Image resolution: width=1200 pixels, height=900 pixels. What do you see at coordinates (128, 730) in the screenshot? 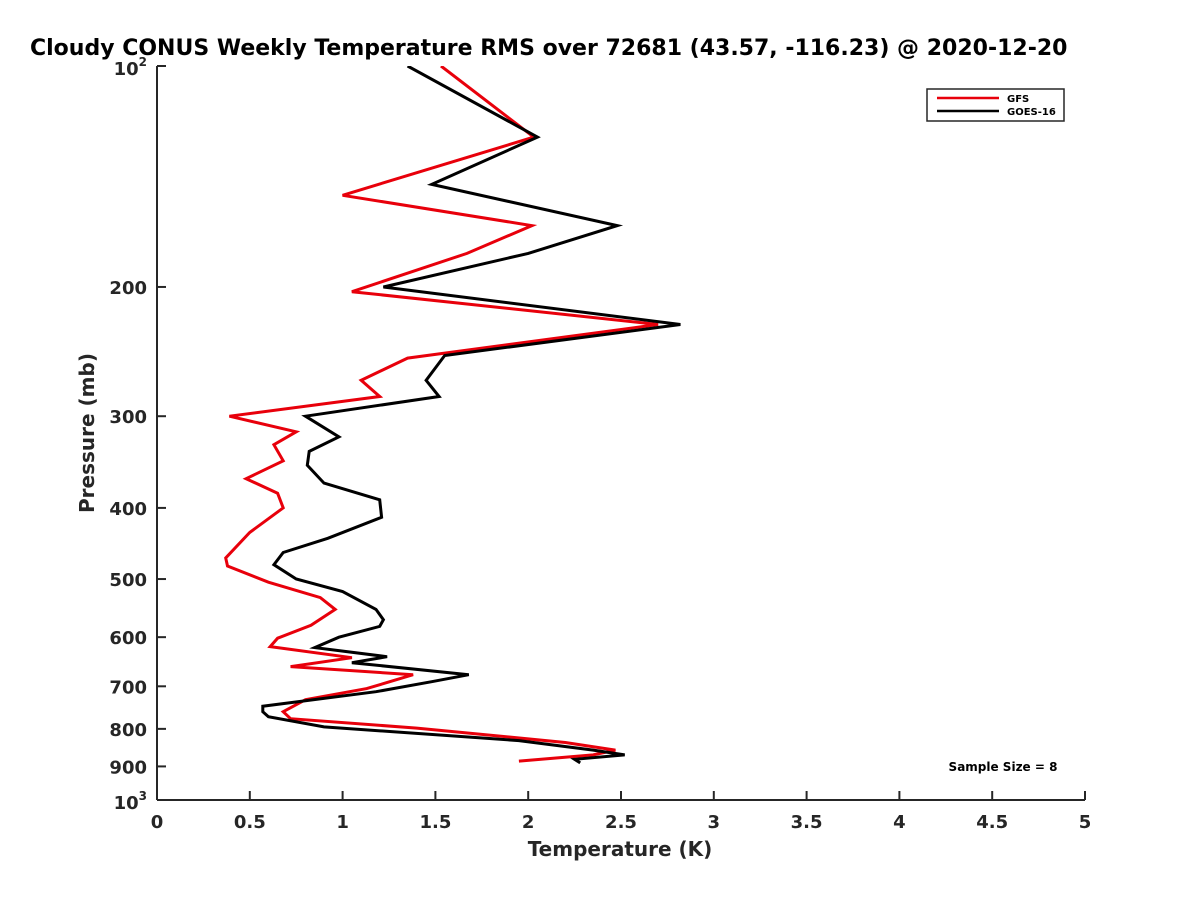
I see `y-tick-label: 800` at bounding box center [128, 730].